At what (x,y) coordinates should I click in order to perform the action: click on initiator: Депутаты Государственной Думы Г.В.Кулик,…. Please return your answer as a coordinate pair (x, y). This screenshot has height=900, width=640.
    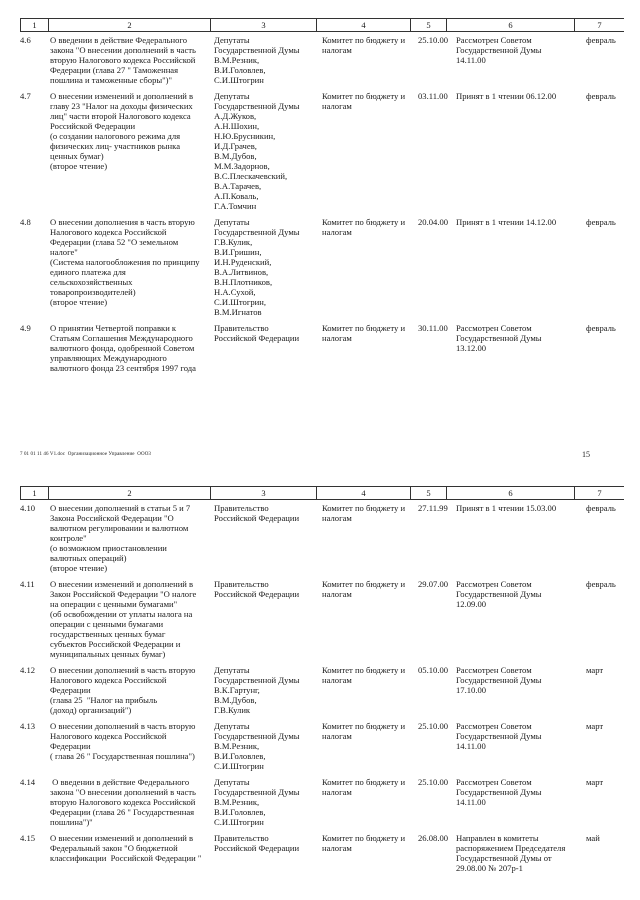
    Looking at the image, I should click on (257, 267).